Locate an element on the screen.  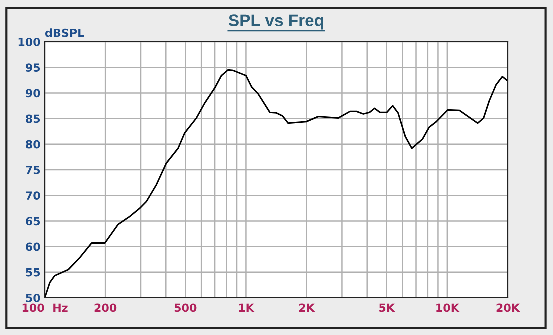
y-tick-label: 100 is located at coordinates (29, 42).